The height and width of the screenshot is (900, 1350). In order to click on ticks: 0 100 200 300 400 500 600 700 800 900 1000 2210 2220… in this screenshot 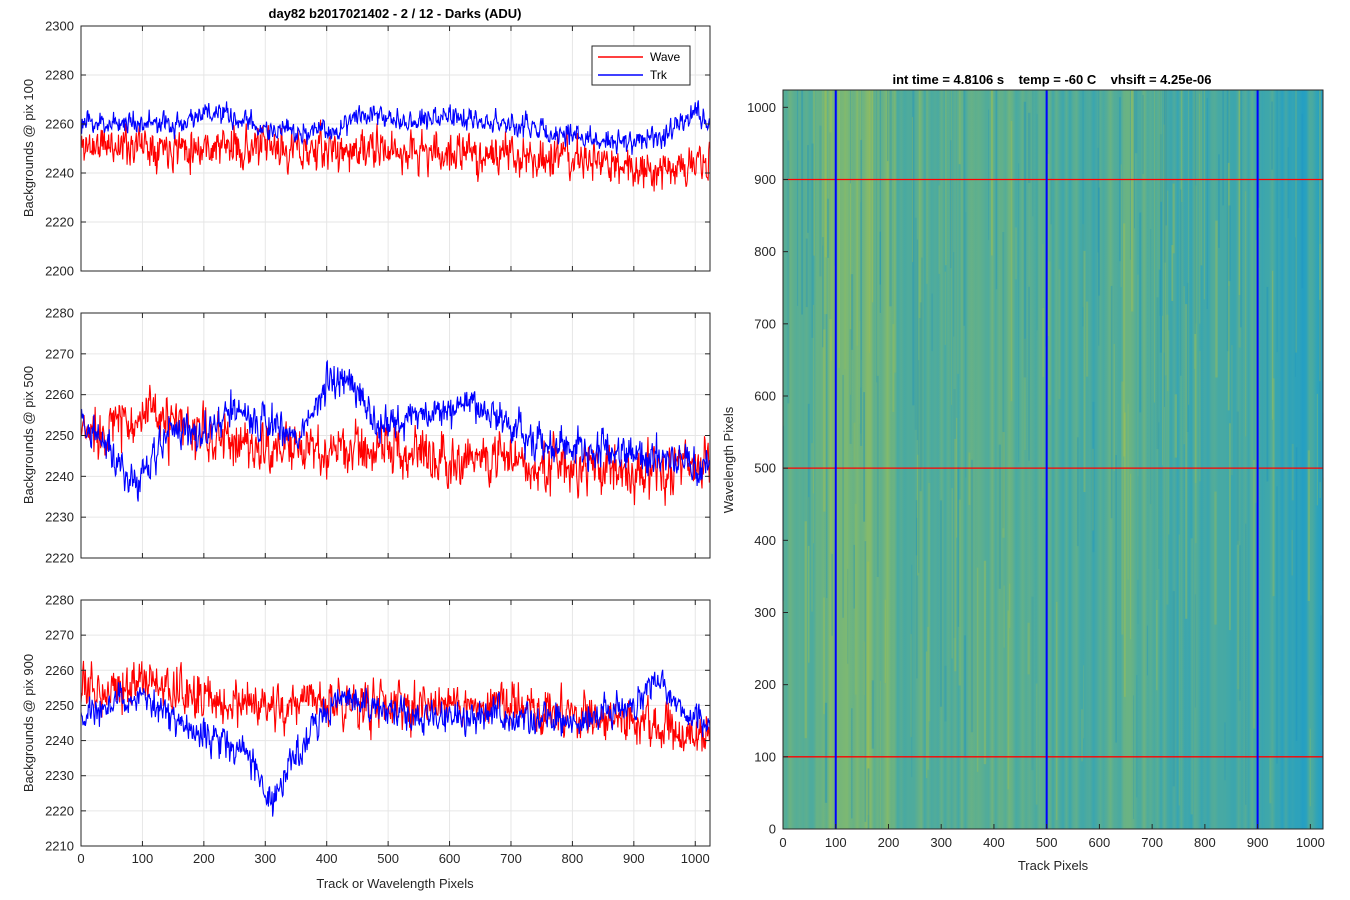, I will do `click(377, 729)`.